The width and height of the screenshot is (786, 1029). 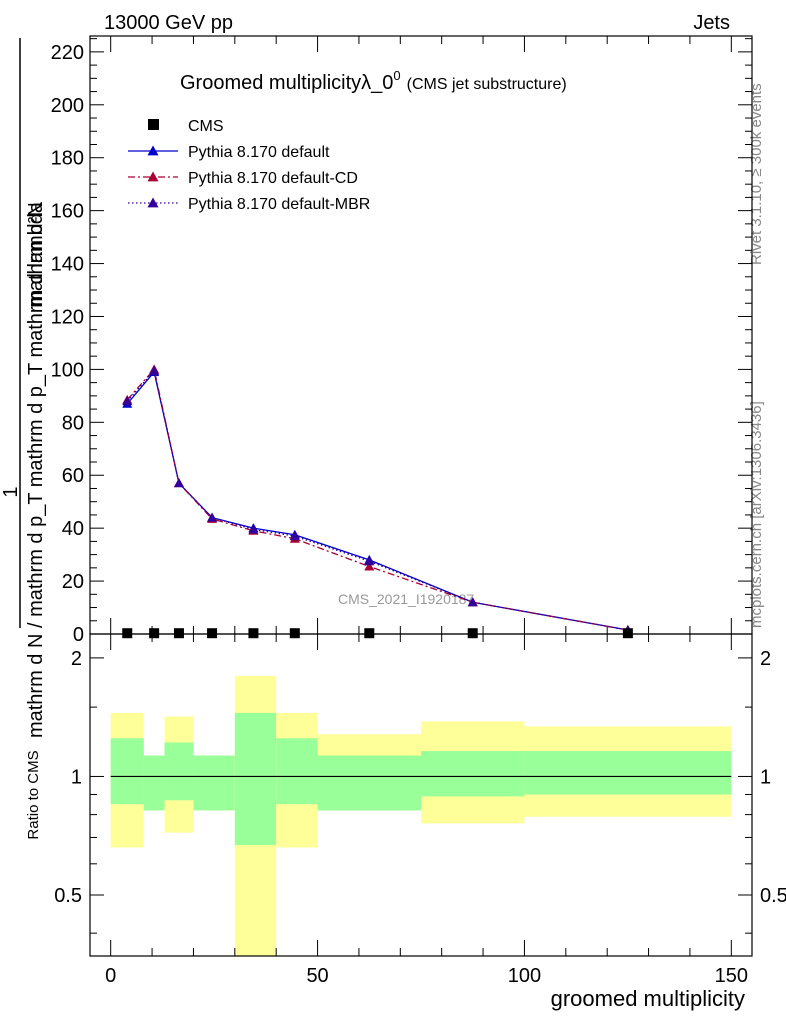 I want to click on ratio-ytick-label: 0.5, so click(x=68, y=896).